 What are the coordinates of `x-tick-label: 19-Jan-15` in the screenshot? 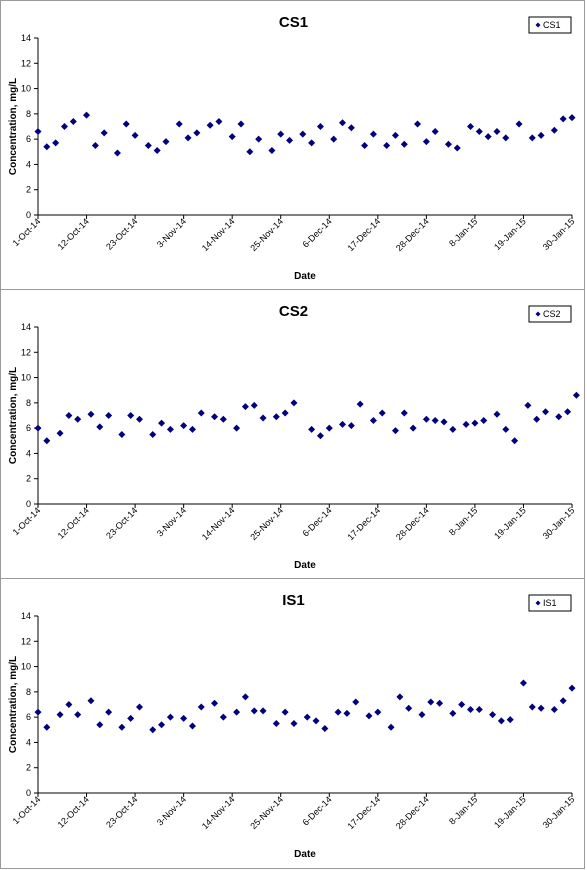 It's located at (510, 234).